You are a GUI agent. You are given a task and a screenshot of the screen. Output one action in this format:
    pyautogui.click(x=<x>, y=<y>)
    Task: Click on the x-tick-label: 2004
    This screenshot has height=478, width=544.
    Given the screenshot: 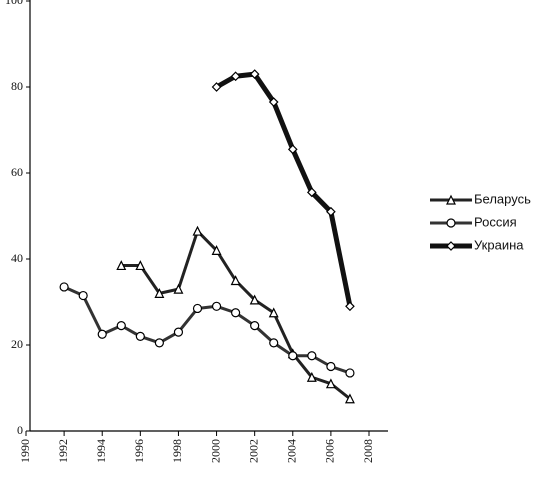 What is the action you would take?
    pyautogui.click(x=292, y=451)
    